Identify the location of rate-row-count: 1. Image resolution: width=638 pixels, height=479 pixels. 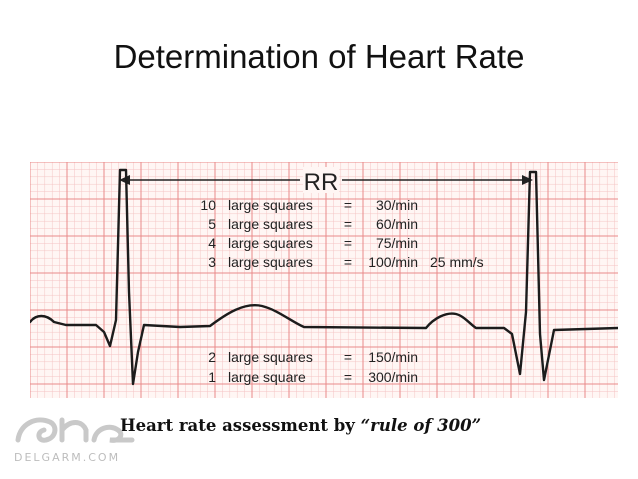
(212, 377).